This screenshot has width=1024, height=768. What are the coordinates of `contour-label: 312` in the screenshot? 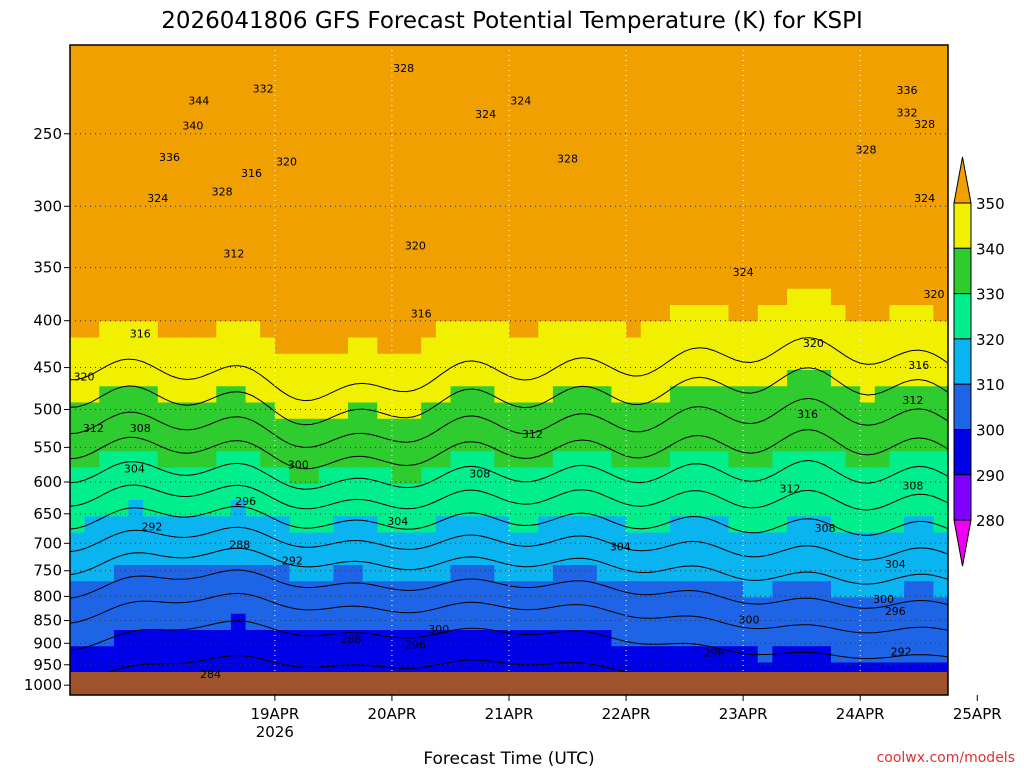 It's located at (912, 400).